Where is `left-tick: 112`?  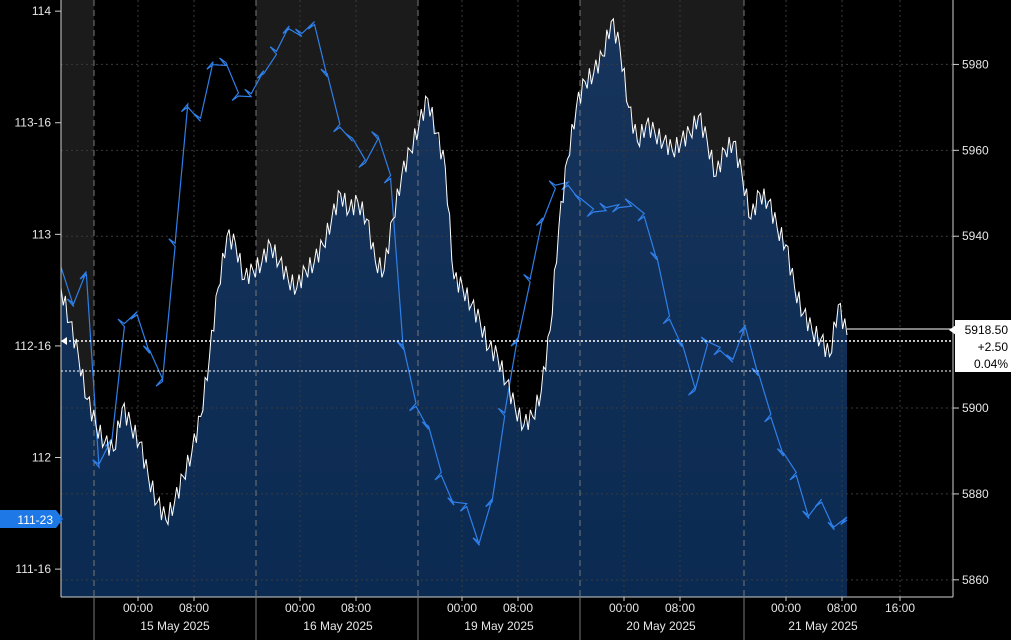
left-tick: 112 is located at coordinates (46, 458).